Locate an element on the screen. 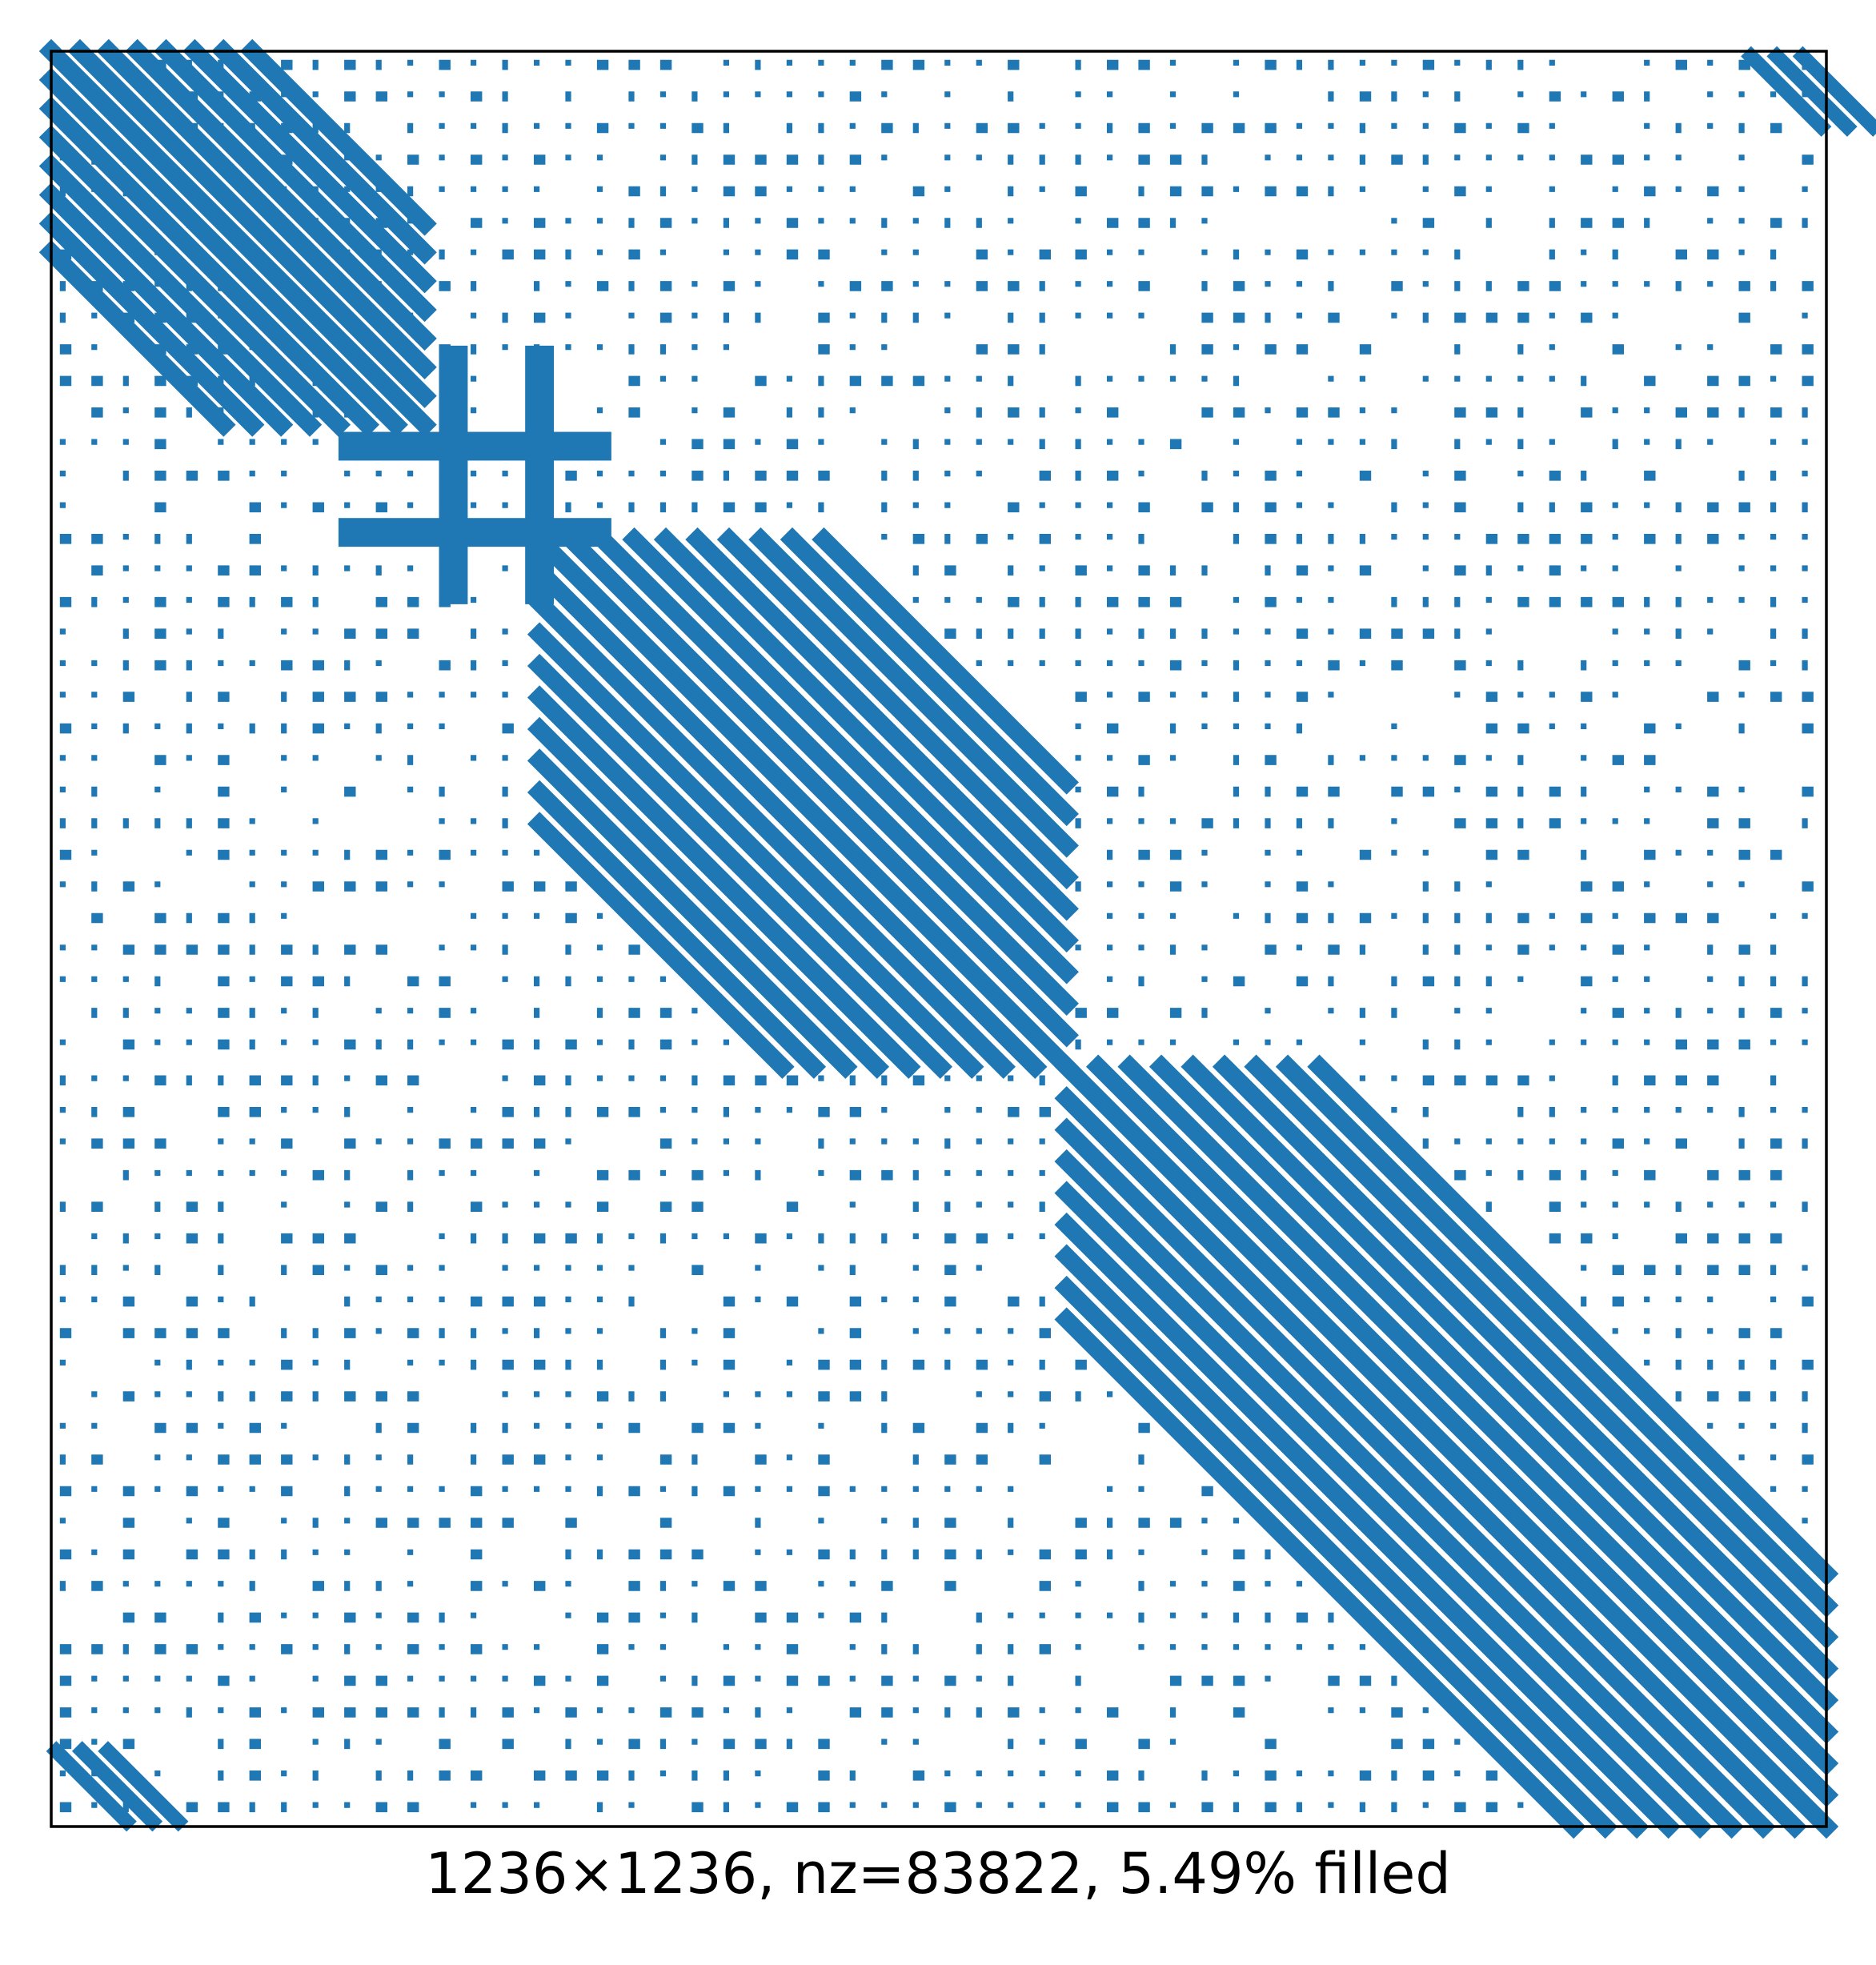 Image resolution: width=1876 pixels, height=1965 pixels. diagonal-band-1-6-upper is located at coordinates (897, 708).